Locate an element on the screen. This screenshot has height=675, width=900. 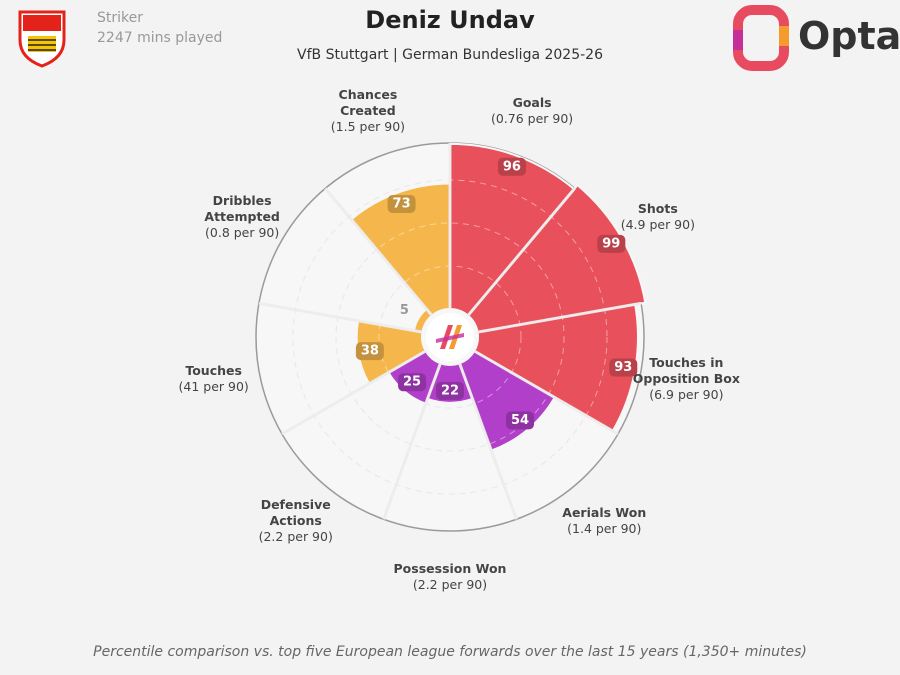
per90-label: (41 per 90) is located at coordinates (213, 386).